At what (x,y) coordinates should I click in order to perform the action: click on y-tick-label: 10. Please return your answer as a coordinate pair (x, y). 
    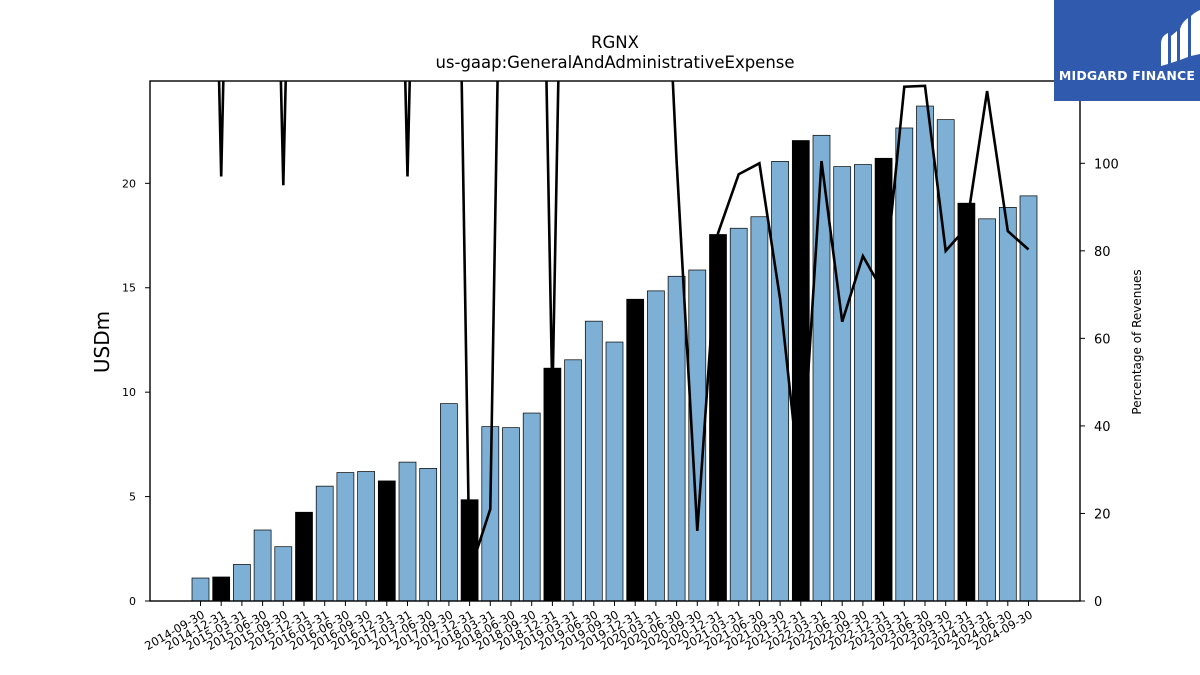
    Looking at the image, I should click on (129, 392).